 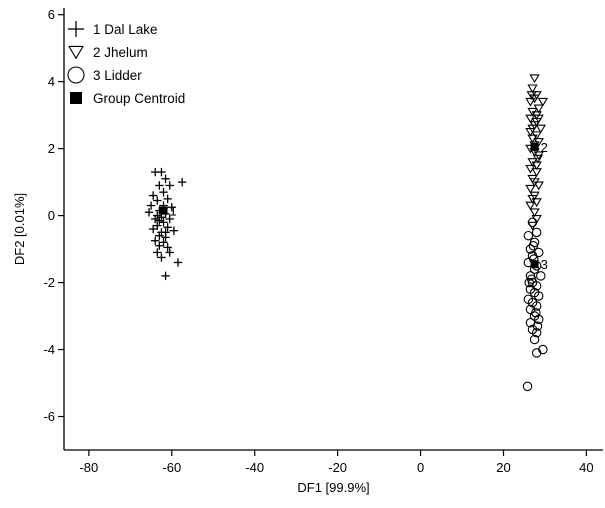 What do you see at coordinates (586, 467) in the screenshot?
I see `x-tick-label: 40` at bounding box center [586, 467].